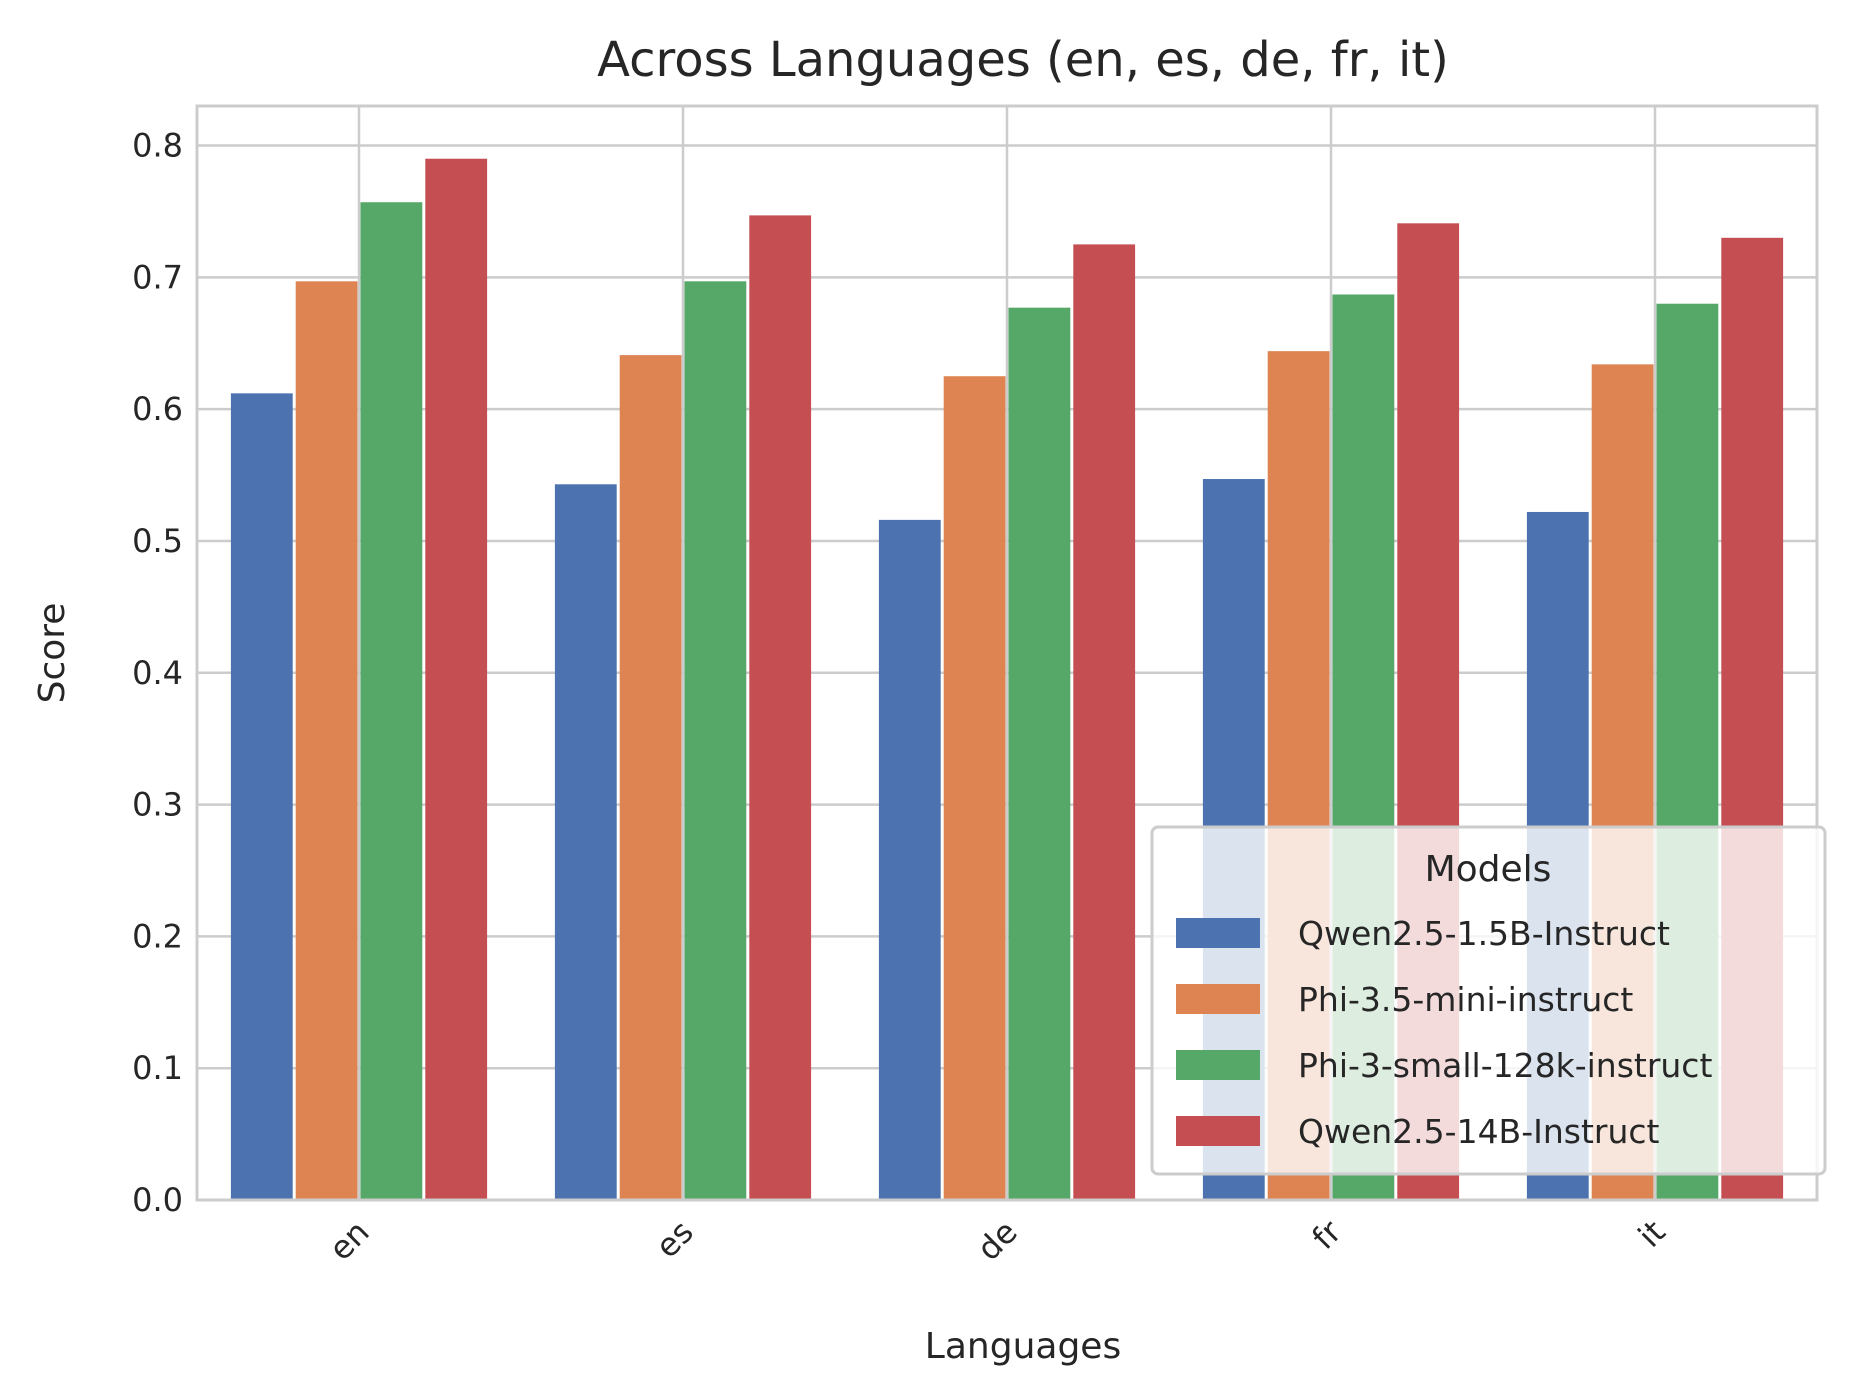 The image size is (1871, 1394). I want to click on x-tick-labels: en es de fr it, so click(997, 1240).